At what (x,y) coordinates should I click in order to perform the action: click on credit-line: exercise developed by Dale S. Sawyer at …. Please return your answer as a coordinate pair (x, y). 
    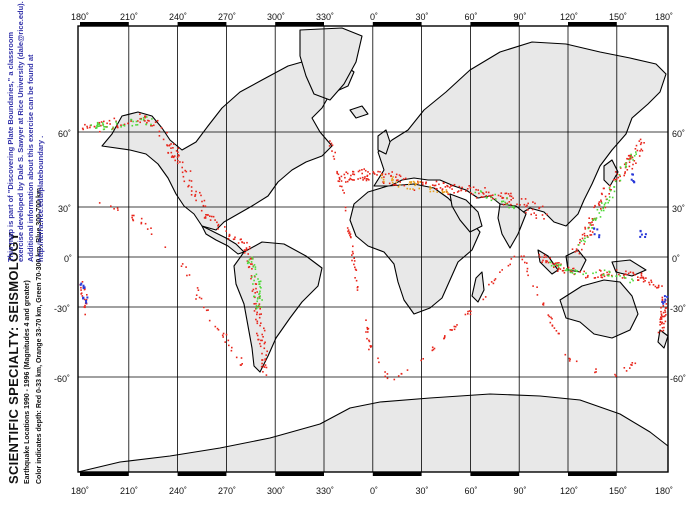
    Looking at the image, I should click on (20, 131).